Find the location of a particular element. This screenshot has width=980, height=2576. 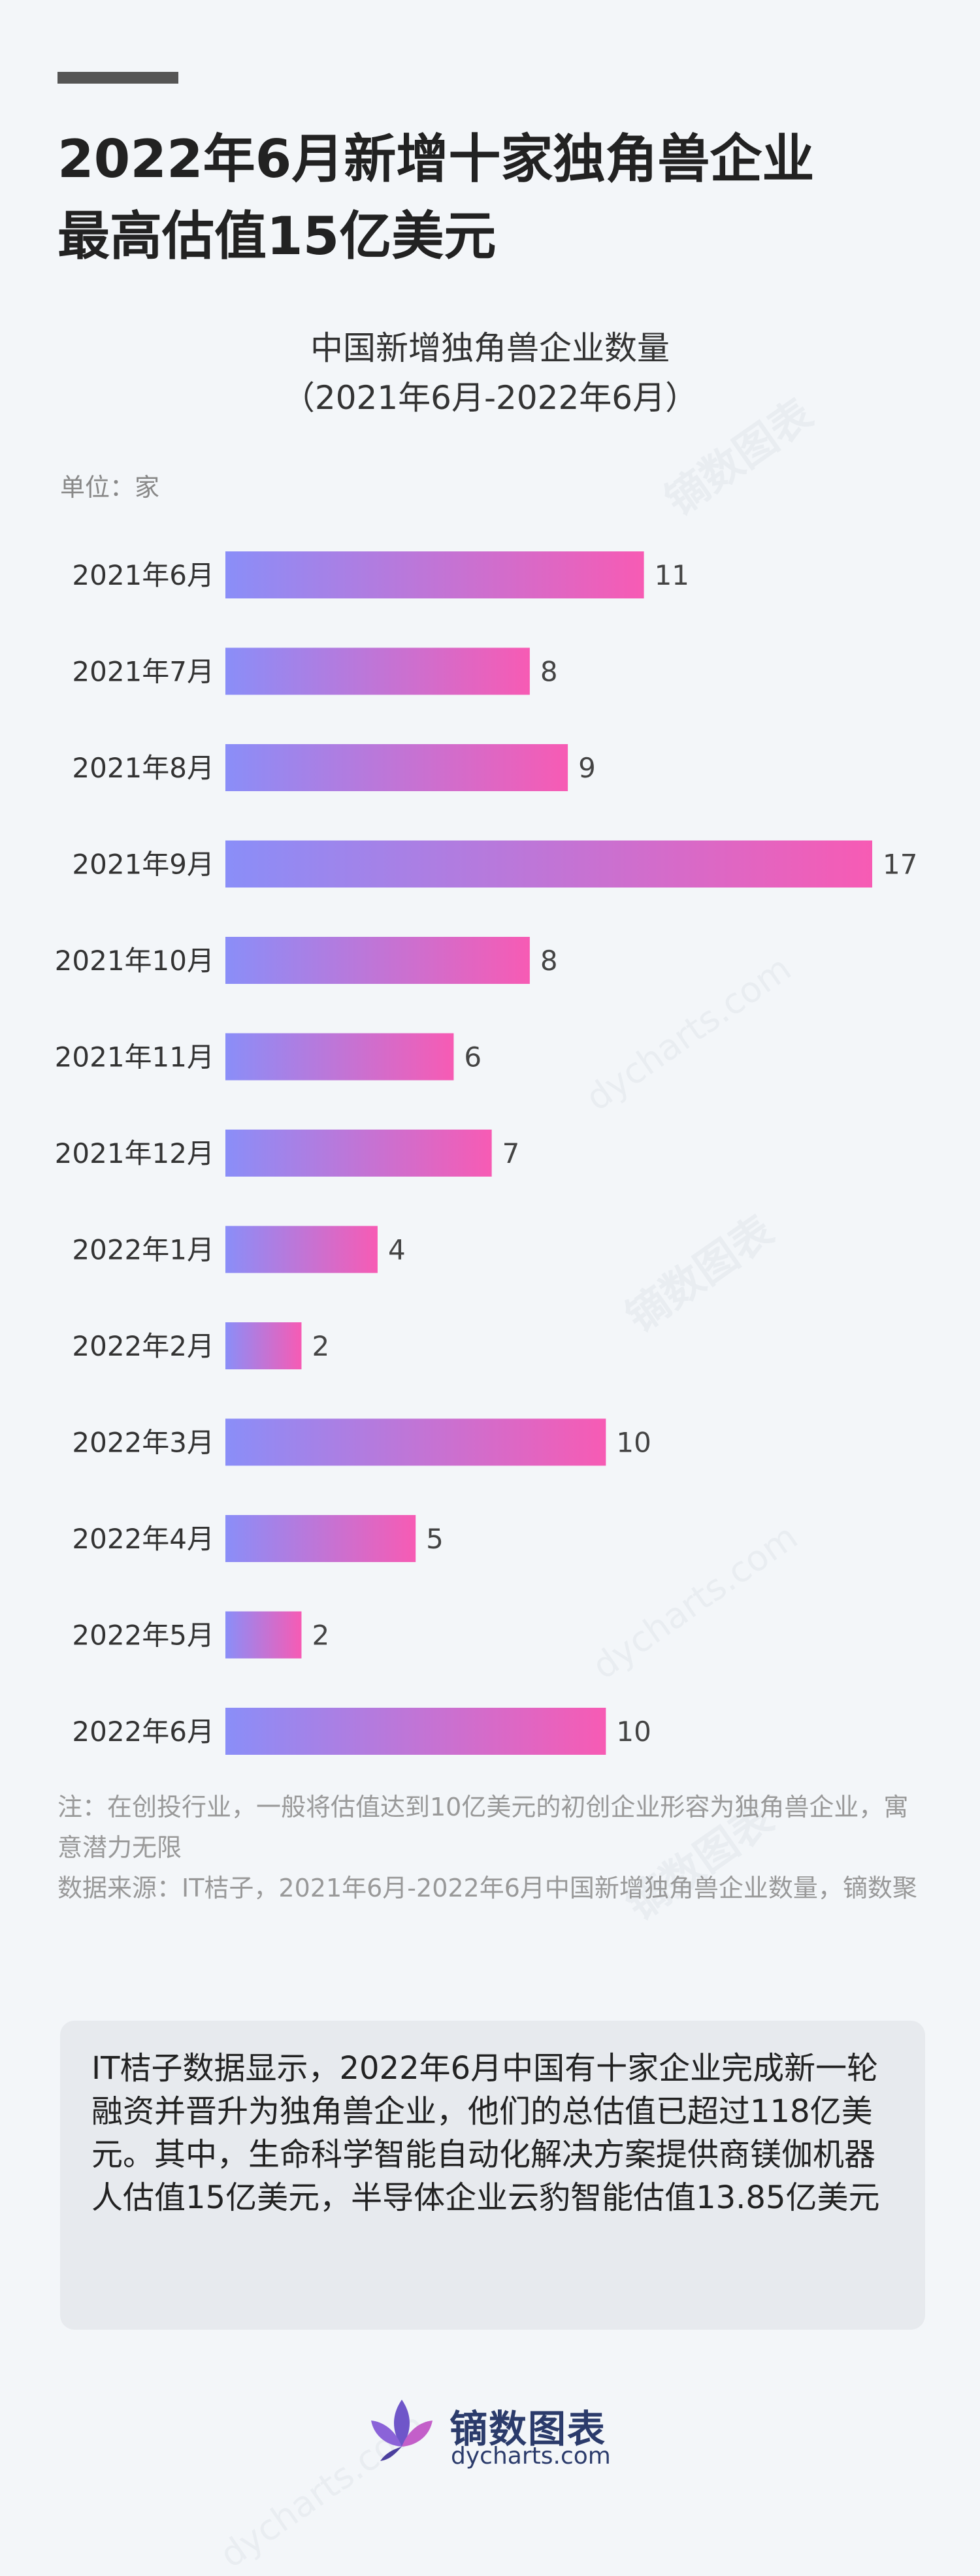

source-text: 数据来源：IT桔子，2021年6月-2022年6月中国新增独角兽企业数量，镝数聚 is located at coordinates (487, 1888).